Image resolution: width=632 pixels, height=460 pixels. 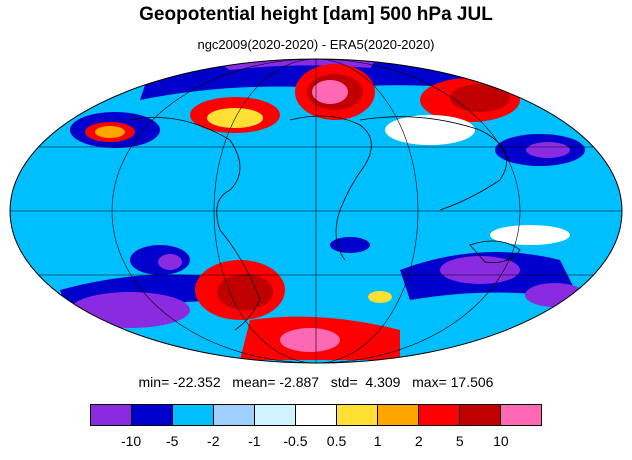 What do you see at coordinates (429, 382) in the screenshot?
I see `max-label: max=` at bounding box center [429, 382].